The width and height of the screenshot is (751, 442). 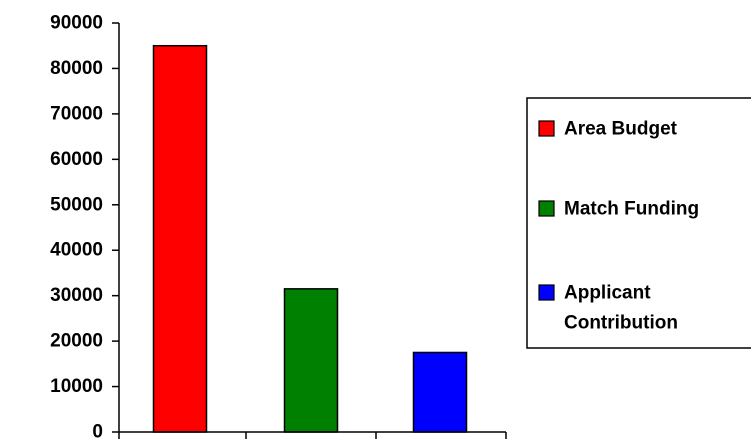 I want to click on y-tick-label: 10000, so click(x=76, y=386).